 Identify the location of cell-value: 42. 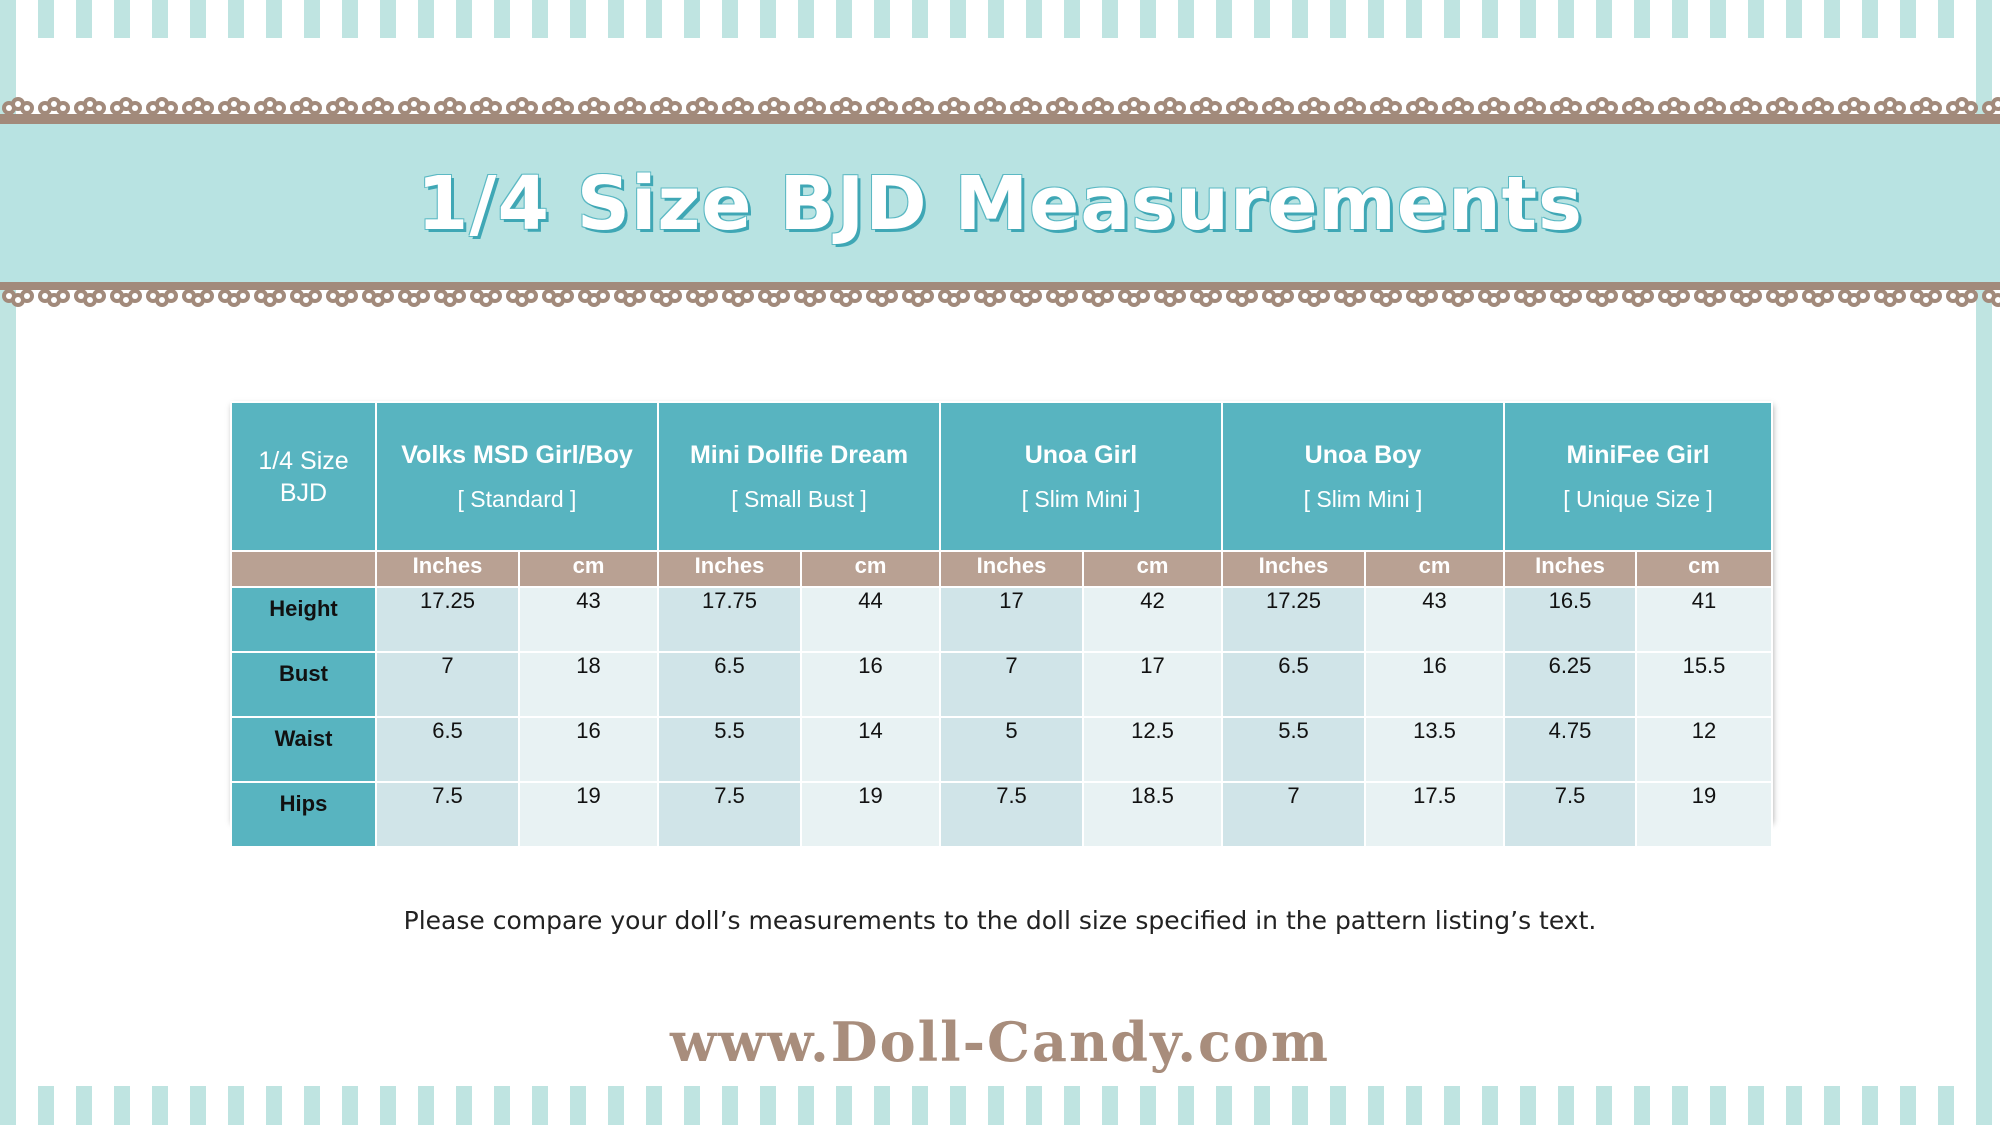
(1152, 619).